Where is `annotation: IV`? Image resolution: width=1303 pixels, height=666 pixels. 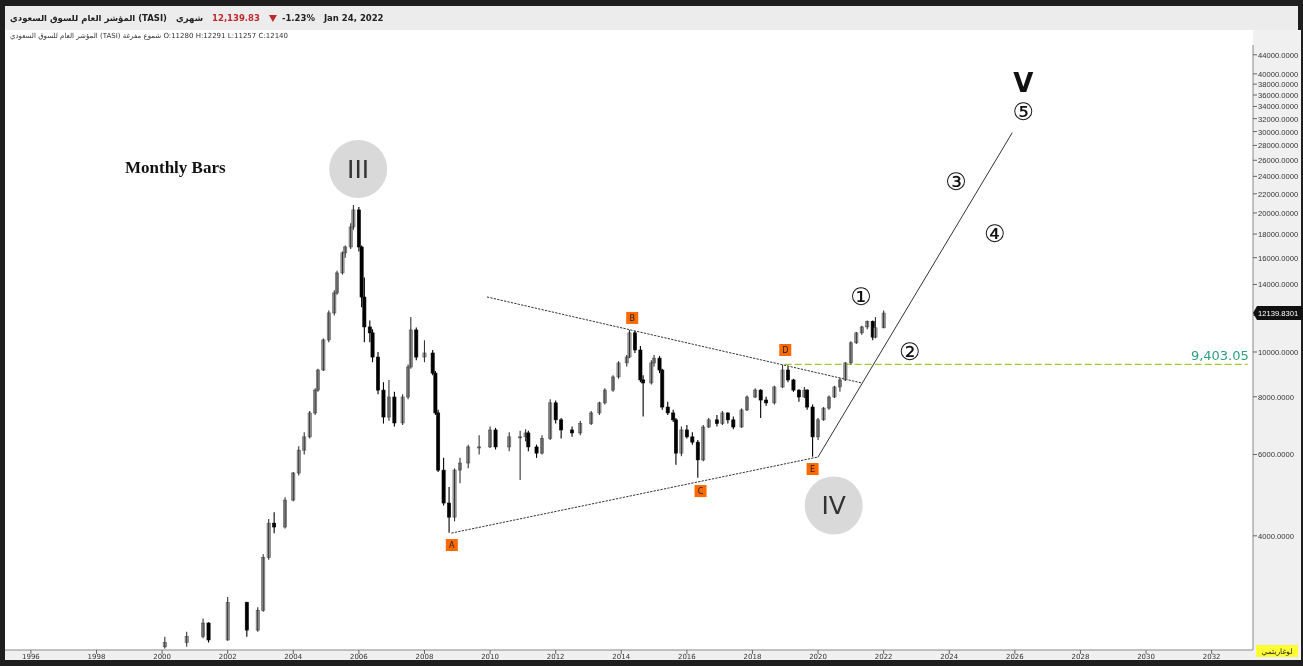 annotation: IV is located at coordinates (833, 506).